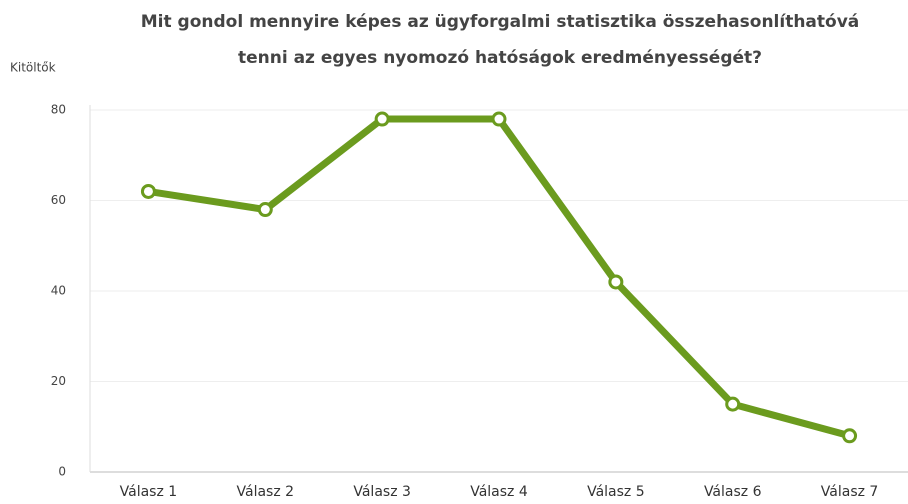 This screenshot has height=504, width=908. I want to click on y-tick-label: 80, so click(58, 110).